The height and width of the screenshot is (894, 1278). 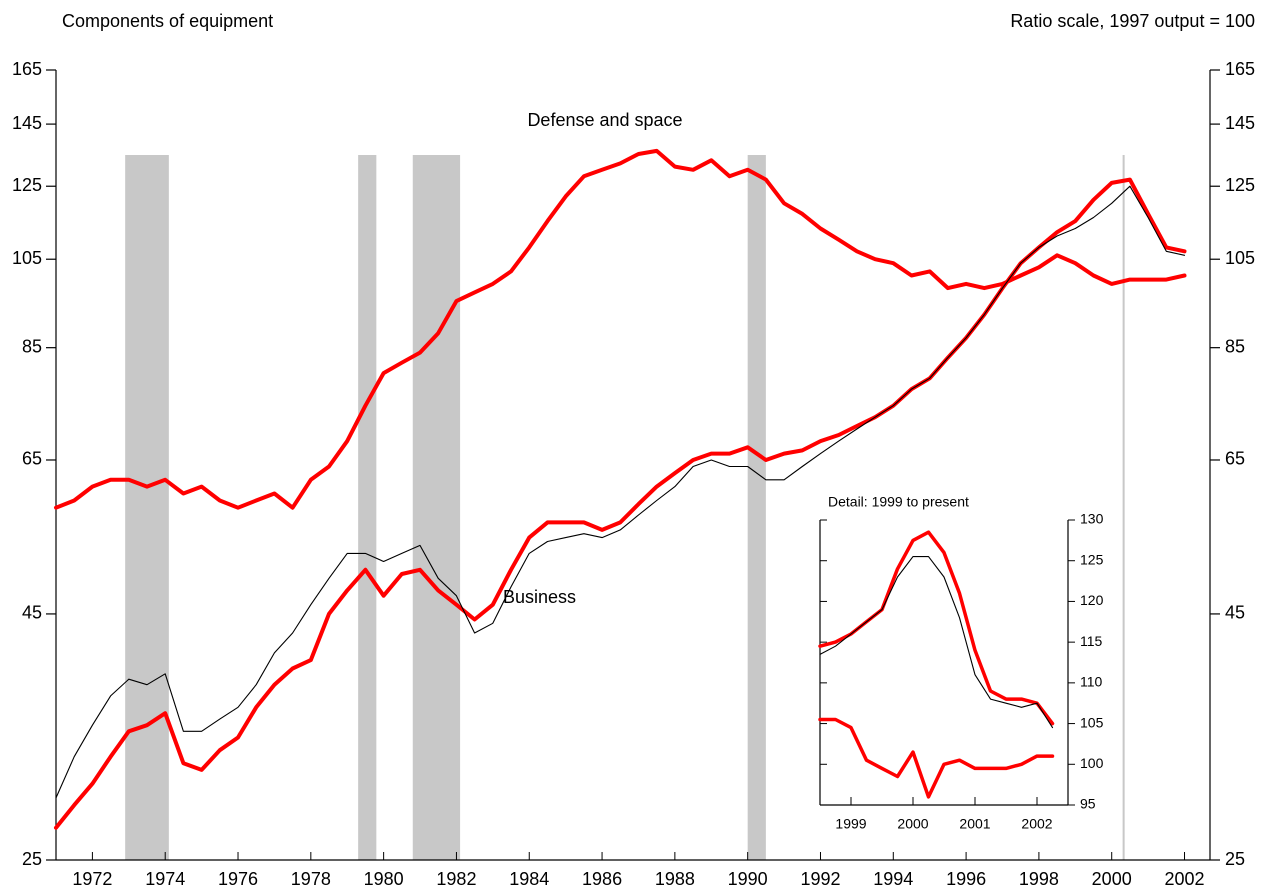 I want to click on x-tick-label: 1988, so click(x=675, y=879).